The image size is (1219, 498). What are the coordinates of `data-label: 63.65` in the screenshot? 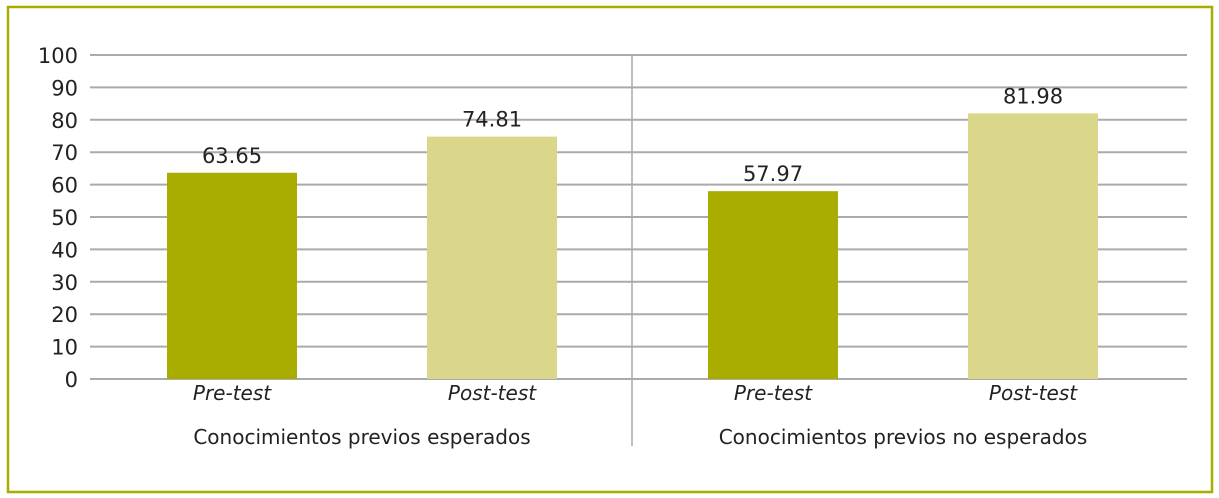 It's located at (232, 156).